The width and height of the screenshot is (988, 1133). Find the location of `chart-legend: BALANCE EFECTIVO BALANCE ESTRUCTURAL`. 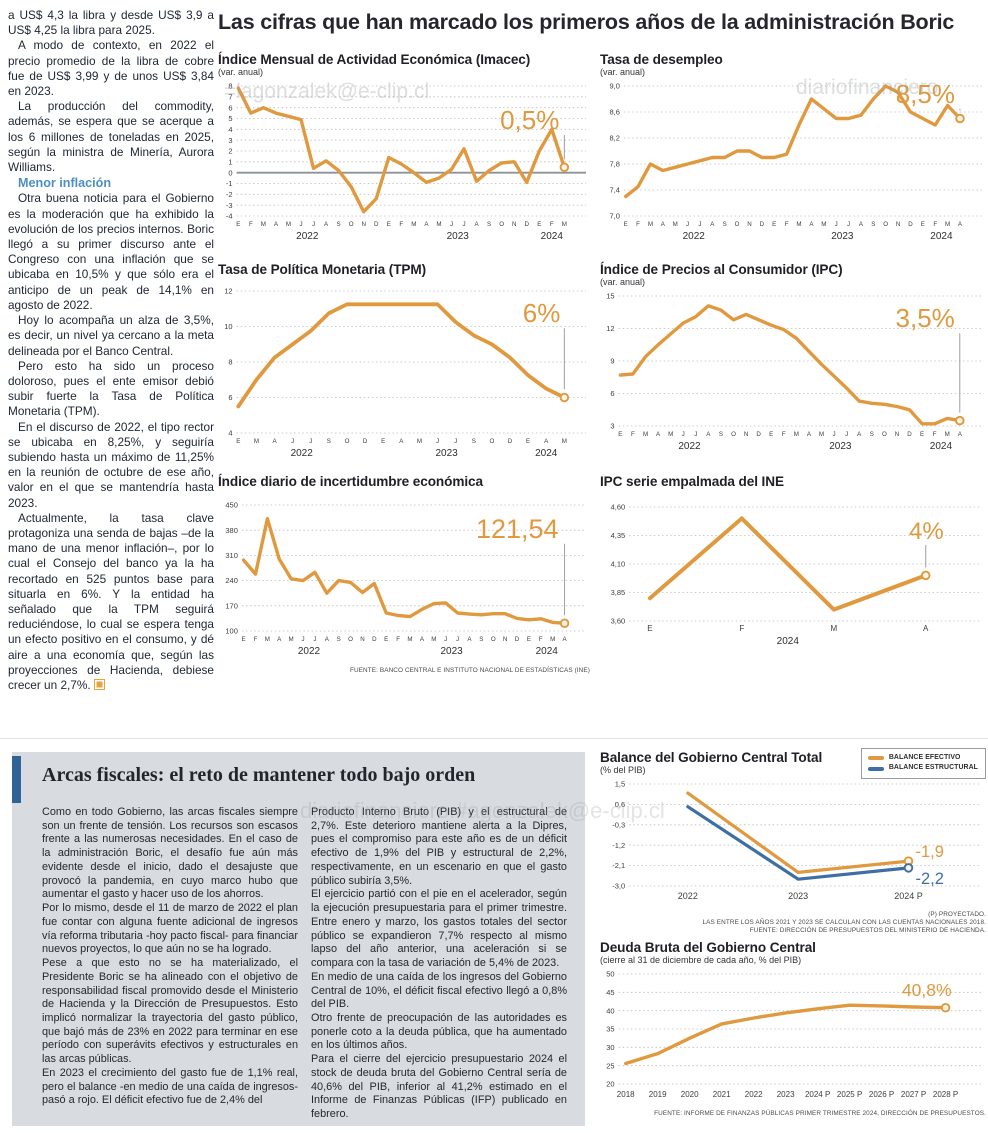

chart-legend: BALANCE EFECTIVO BALANCE ESTRUCTURAL is located at coordinates (923, 763).